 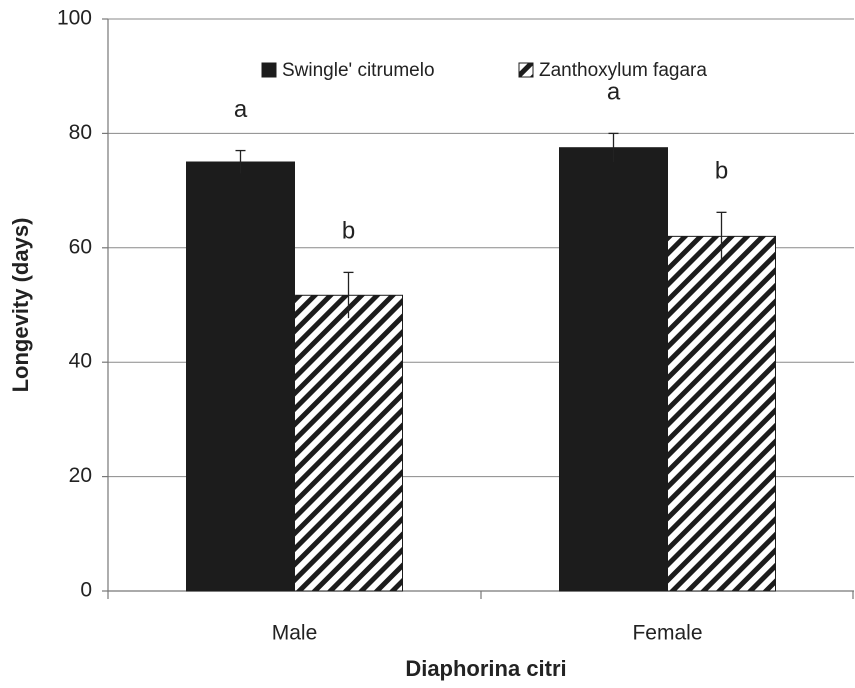 I want to click on x-axis-title: Diaphorina citri, so click(x=485, y=668).